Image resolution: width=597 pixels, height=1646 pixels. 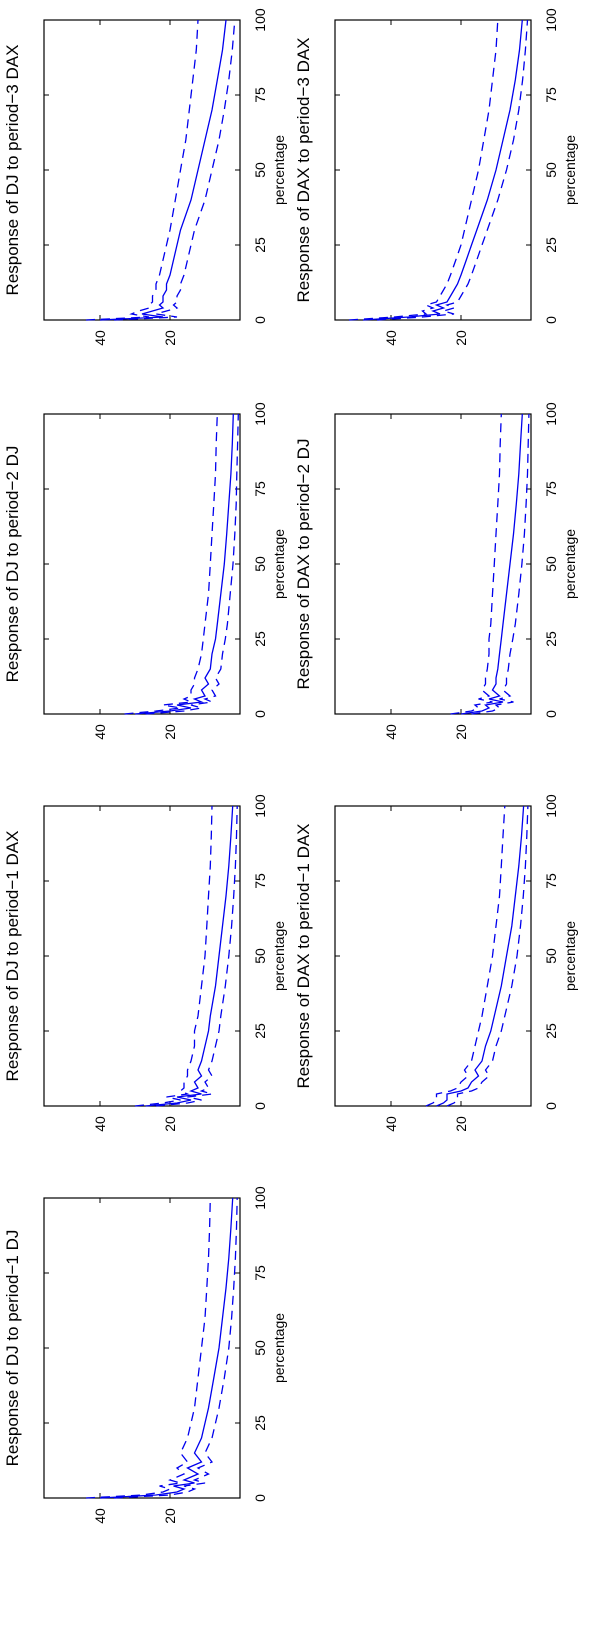 What do you see at coordinates (12, 564) in the screenshot?
I see `chart-title: Response of DJ to period−2 DJ` at bounding box center [12, 564].